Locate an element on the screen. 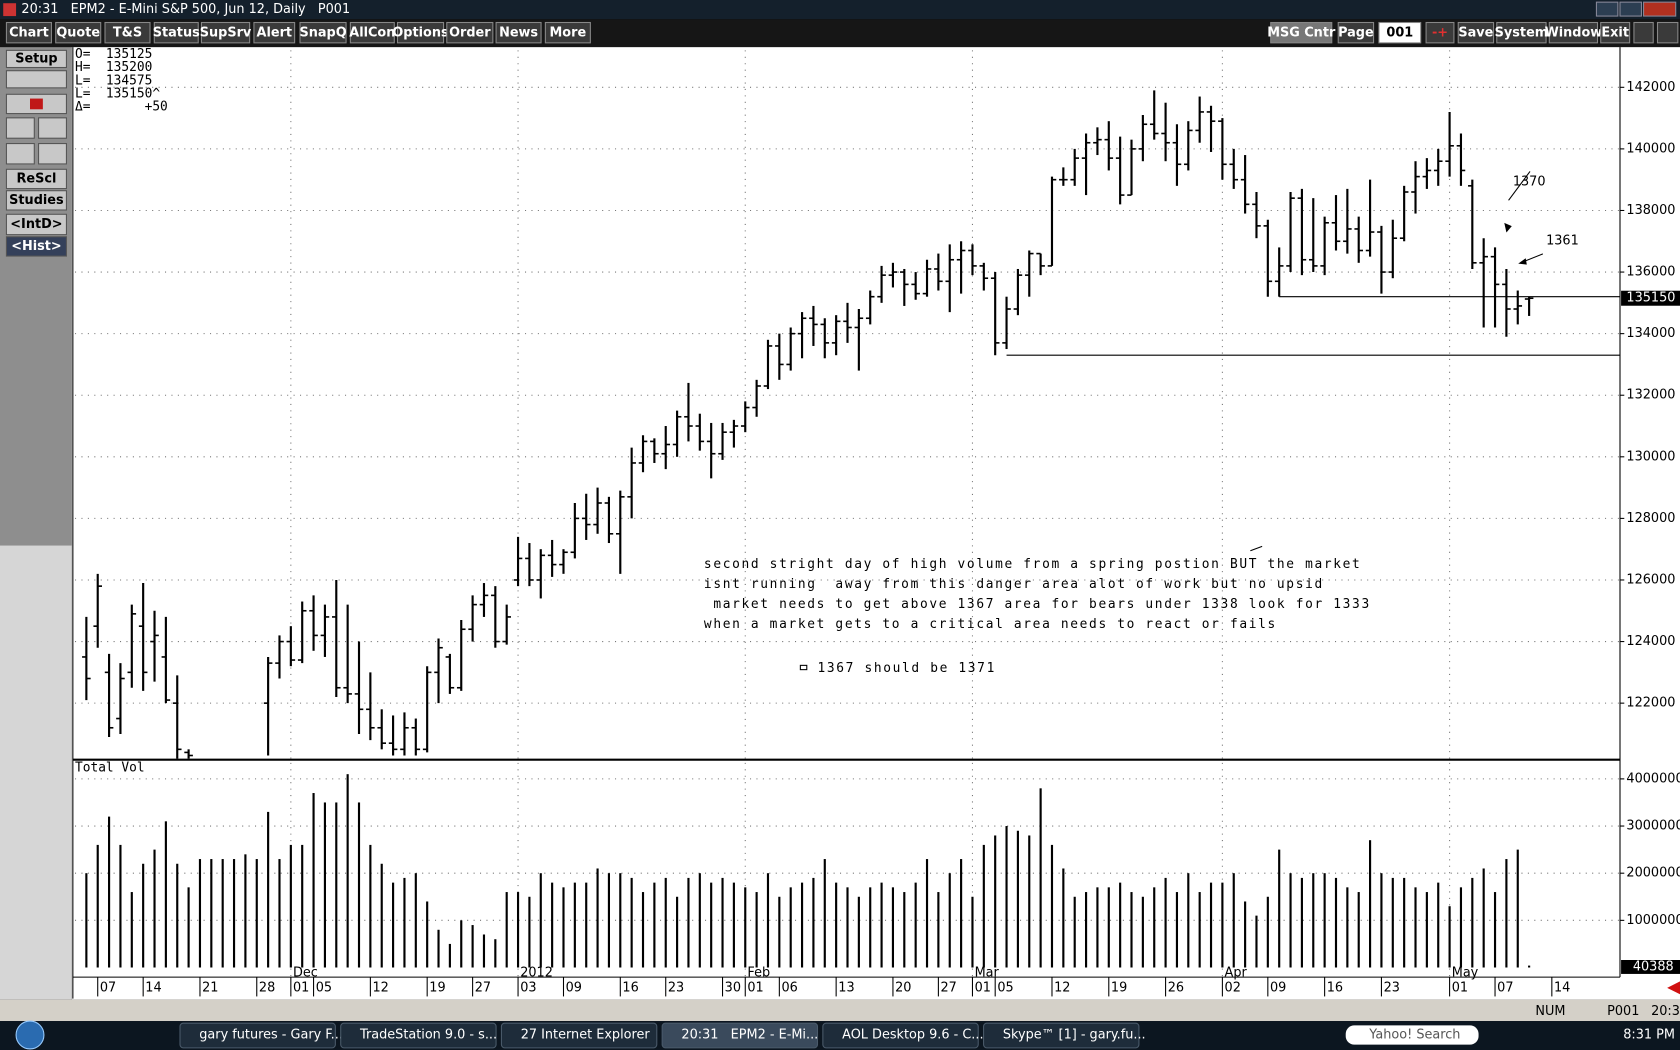 Image resolution: width=1680 pixels, height=1050 pixels. scroll-arrow is located at coordinates (1673, 988).